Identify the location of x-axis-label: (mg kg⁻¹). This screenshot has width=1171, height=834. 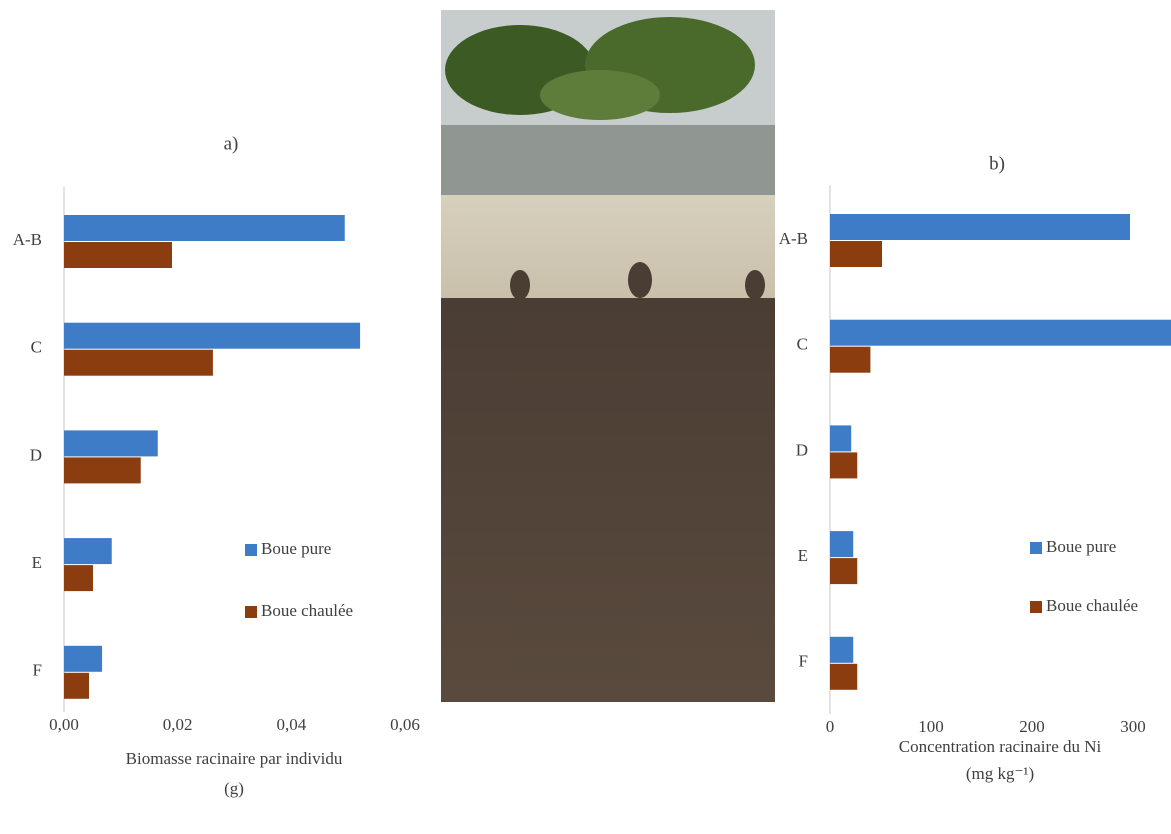
(1000, 773).